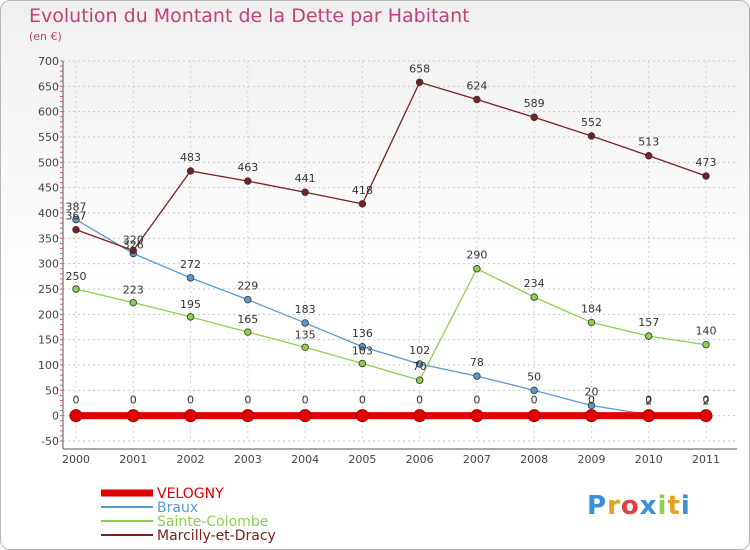 This screenshot has width=750, height=550. Describe the element at coordinates (706, 331) in the screenshot. I see `data-label-sainte-colombe: 140` at that location.